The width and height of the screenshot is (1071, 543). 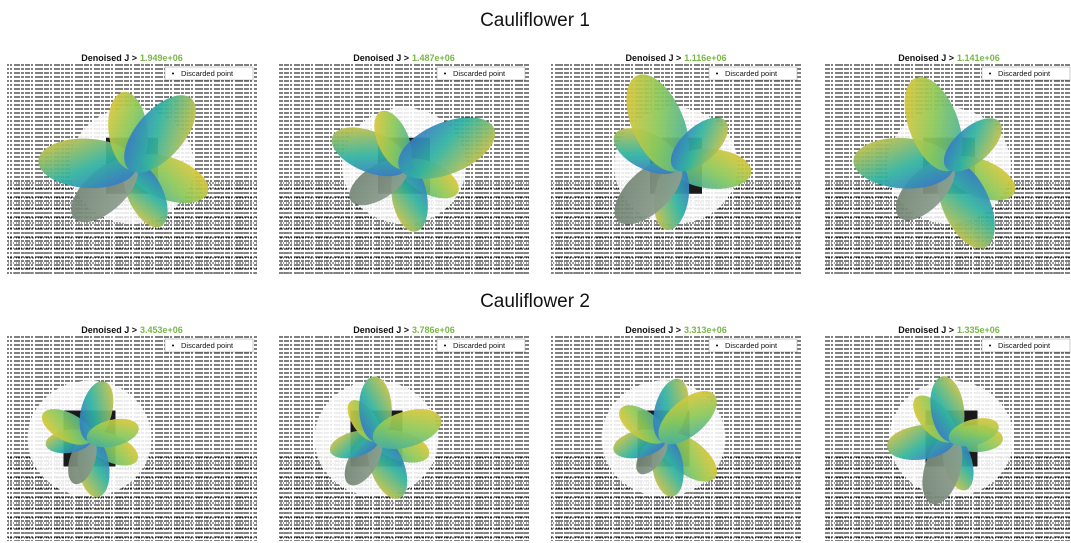 I want to click on panel-title: Denoised J >1.141e+06, so click(x=949, y=58).